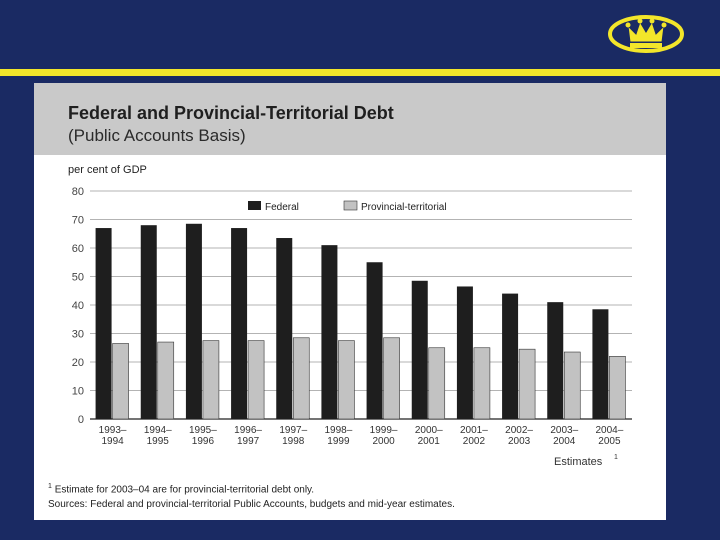  What do you see at coordinates (78, 363) in the screenshot?
I see `y-tick-label: 20` at bounding box center [78, 363].